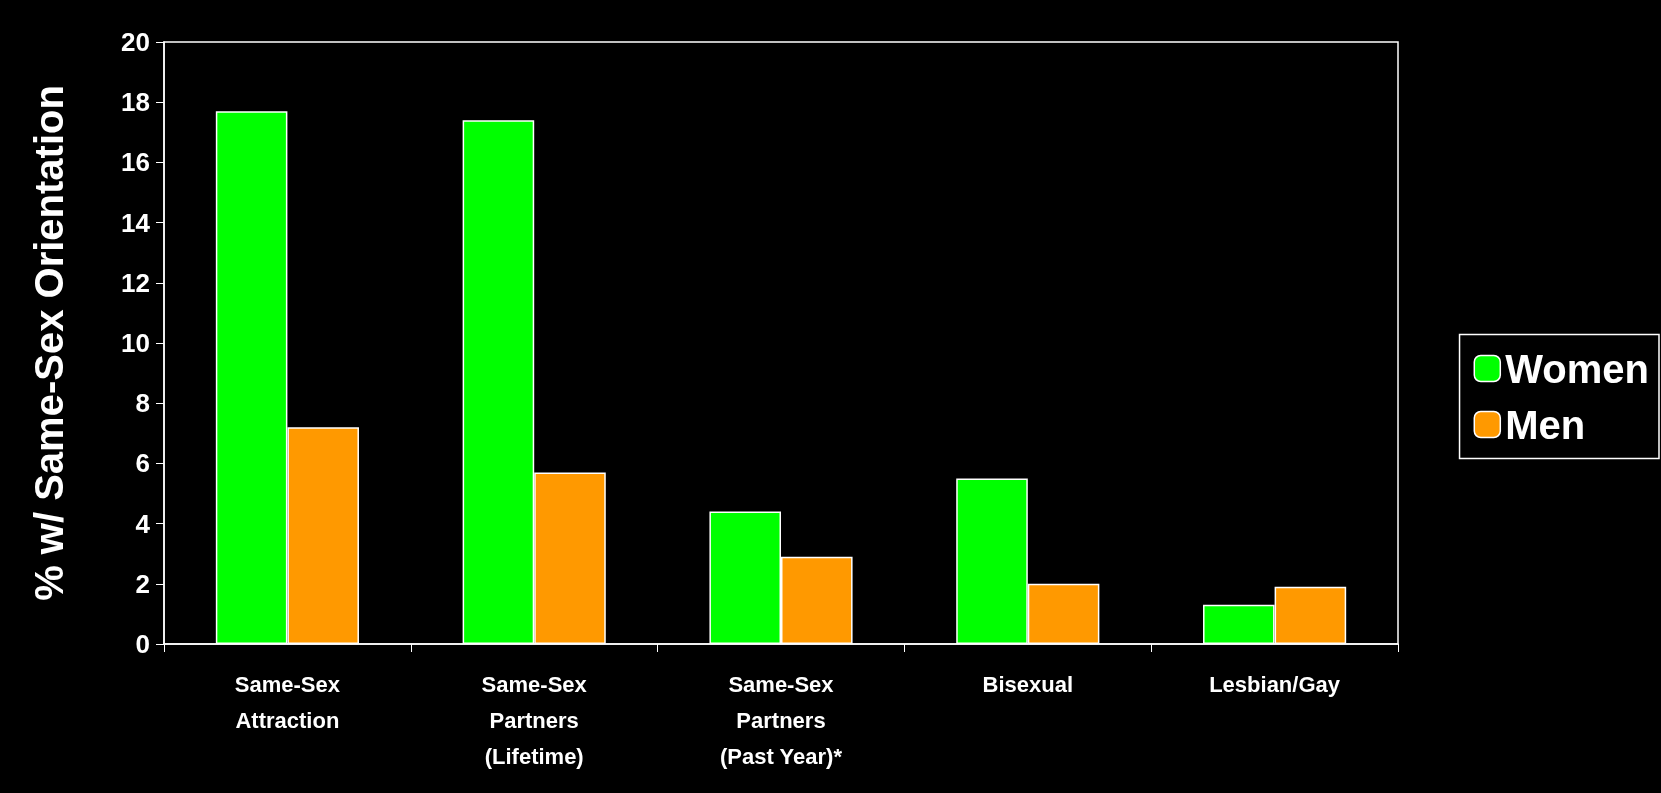 This screenshot has width=1661, height=793. I want to click on x-tick-label: Bisexual, so click(1028, 684).